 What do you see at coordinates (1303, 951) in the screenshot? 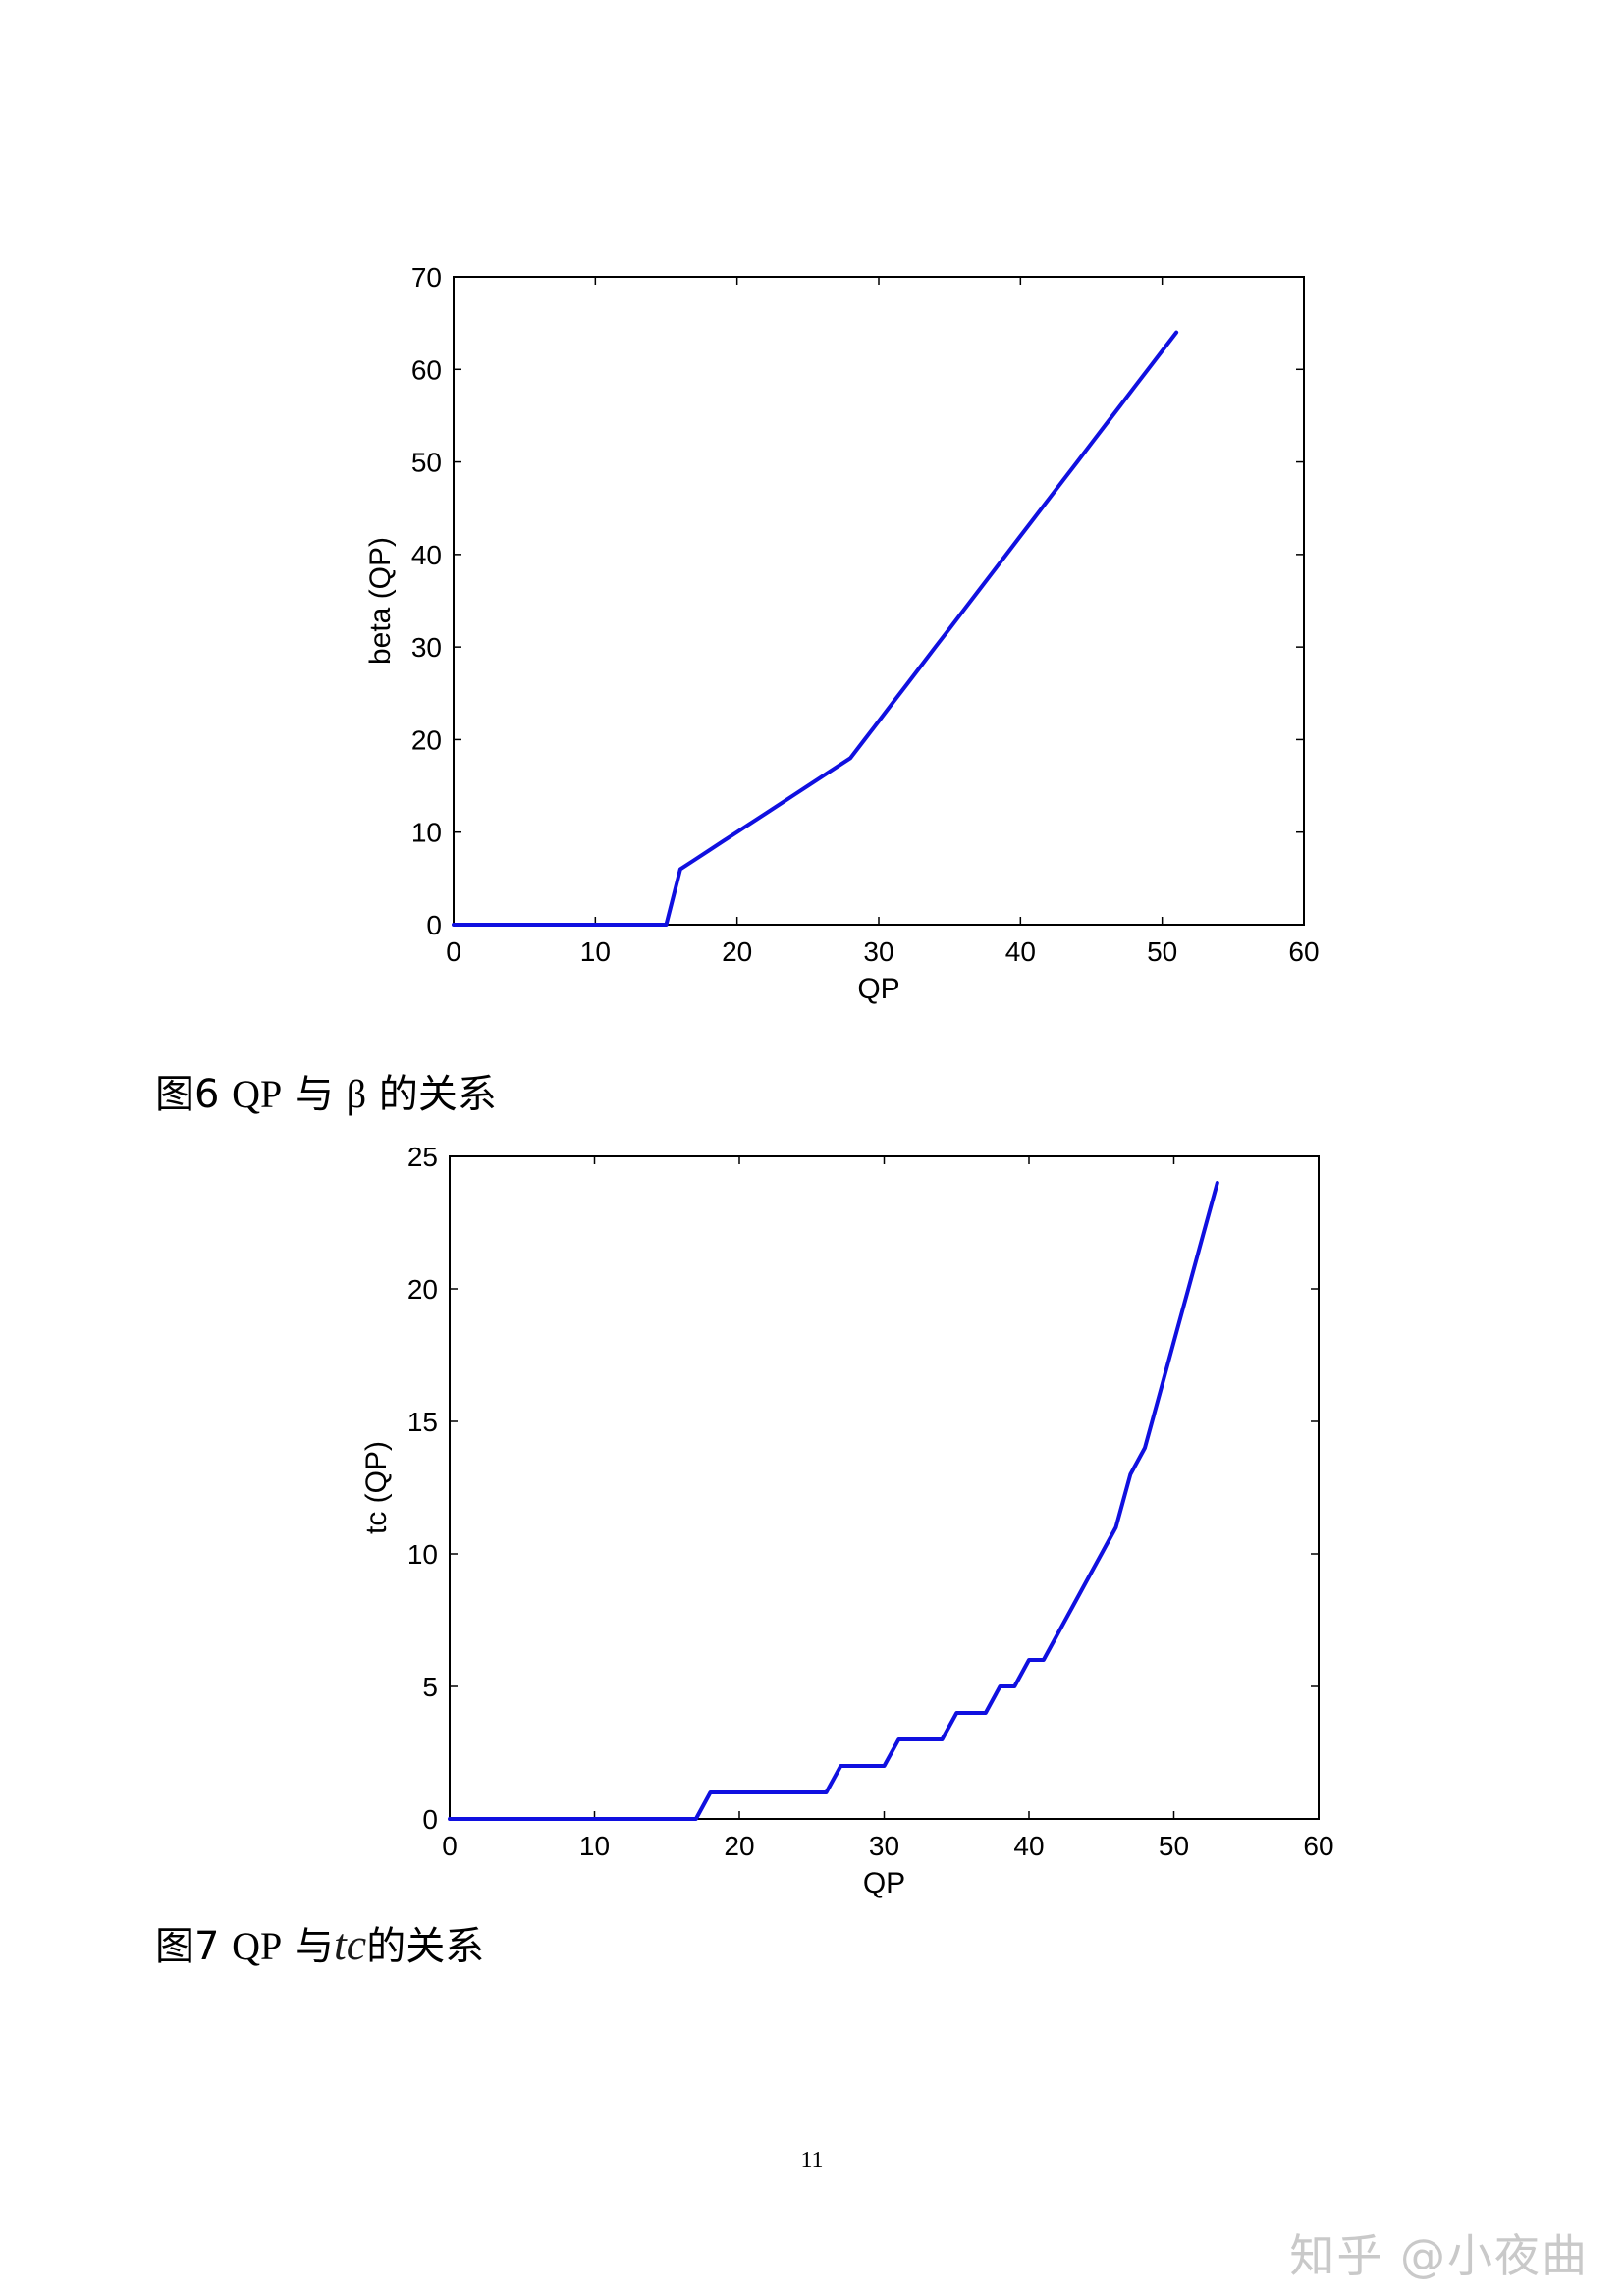
I see `x-tick-label: 60` at bounding box center [1303, 951].